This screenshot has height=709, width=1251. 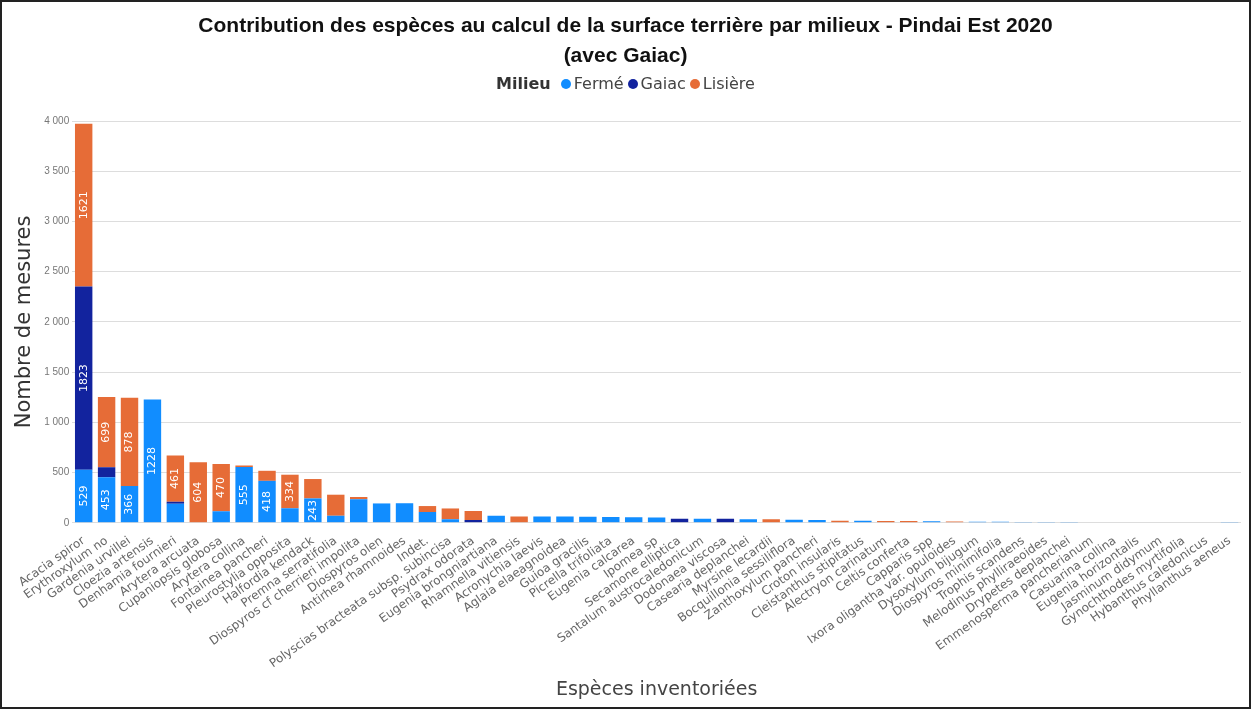 I want to click on y-tick-label: 3 000, so click(x=57, y=221).